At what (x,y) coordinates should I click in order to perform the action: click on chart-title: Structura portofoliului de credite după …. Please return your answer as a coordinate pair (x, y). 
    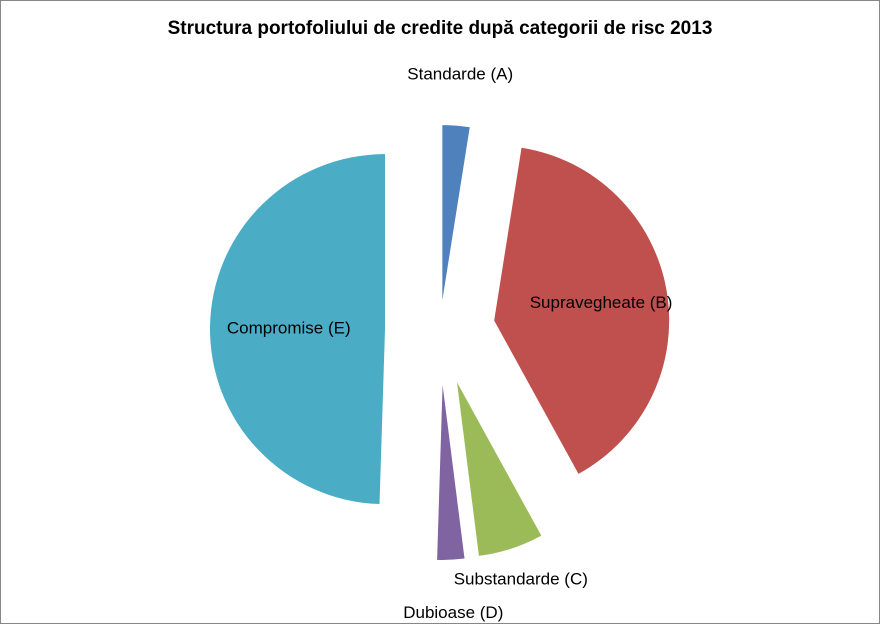
    Looking at the image, I should click on (440, 28).